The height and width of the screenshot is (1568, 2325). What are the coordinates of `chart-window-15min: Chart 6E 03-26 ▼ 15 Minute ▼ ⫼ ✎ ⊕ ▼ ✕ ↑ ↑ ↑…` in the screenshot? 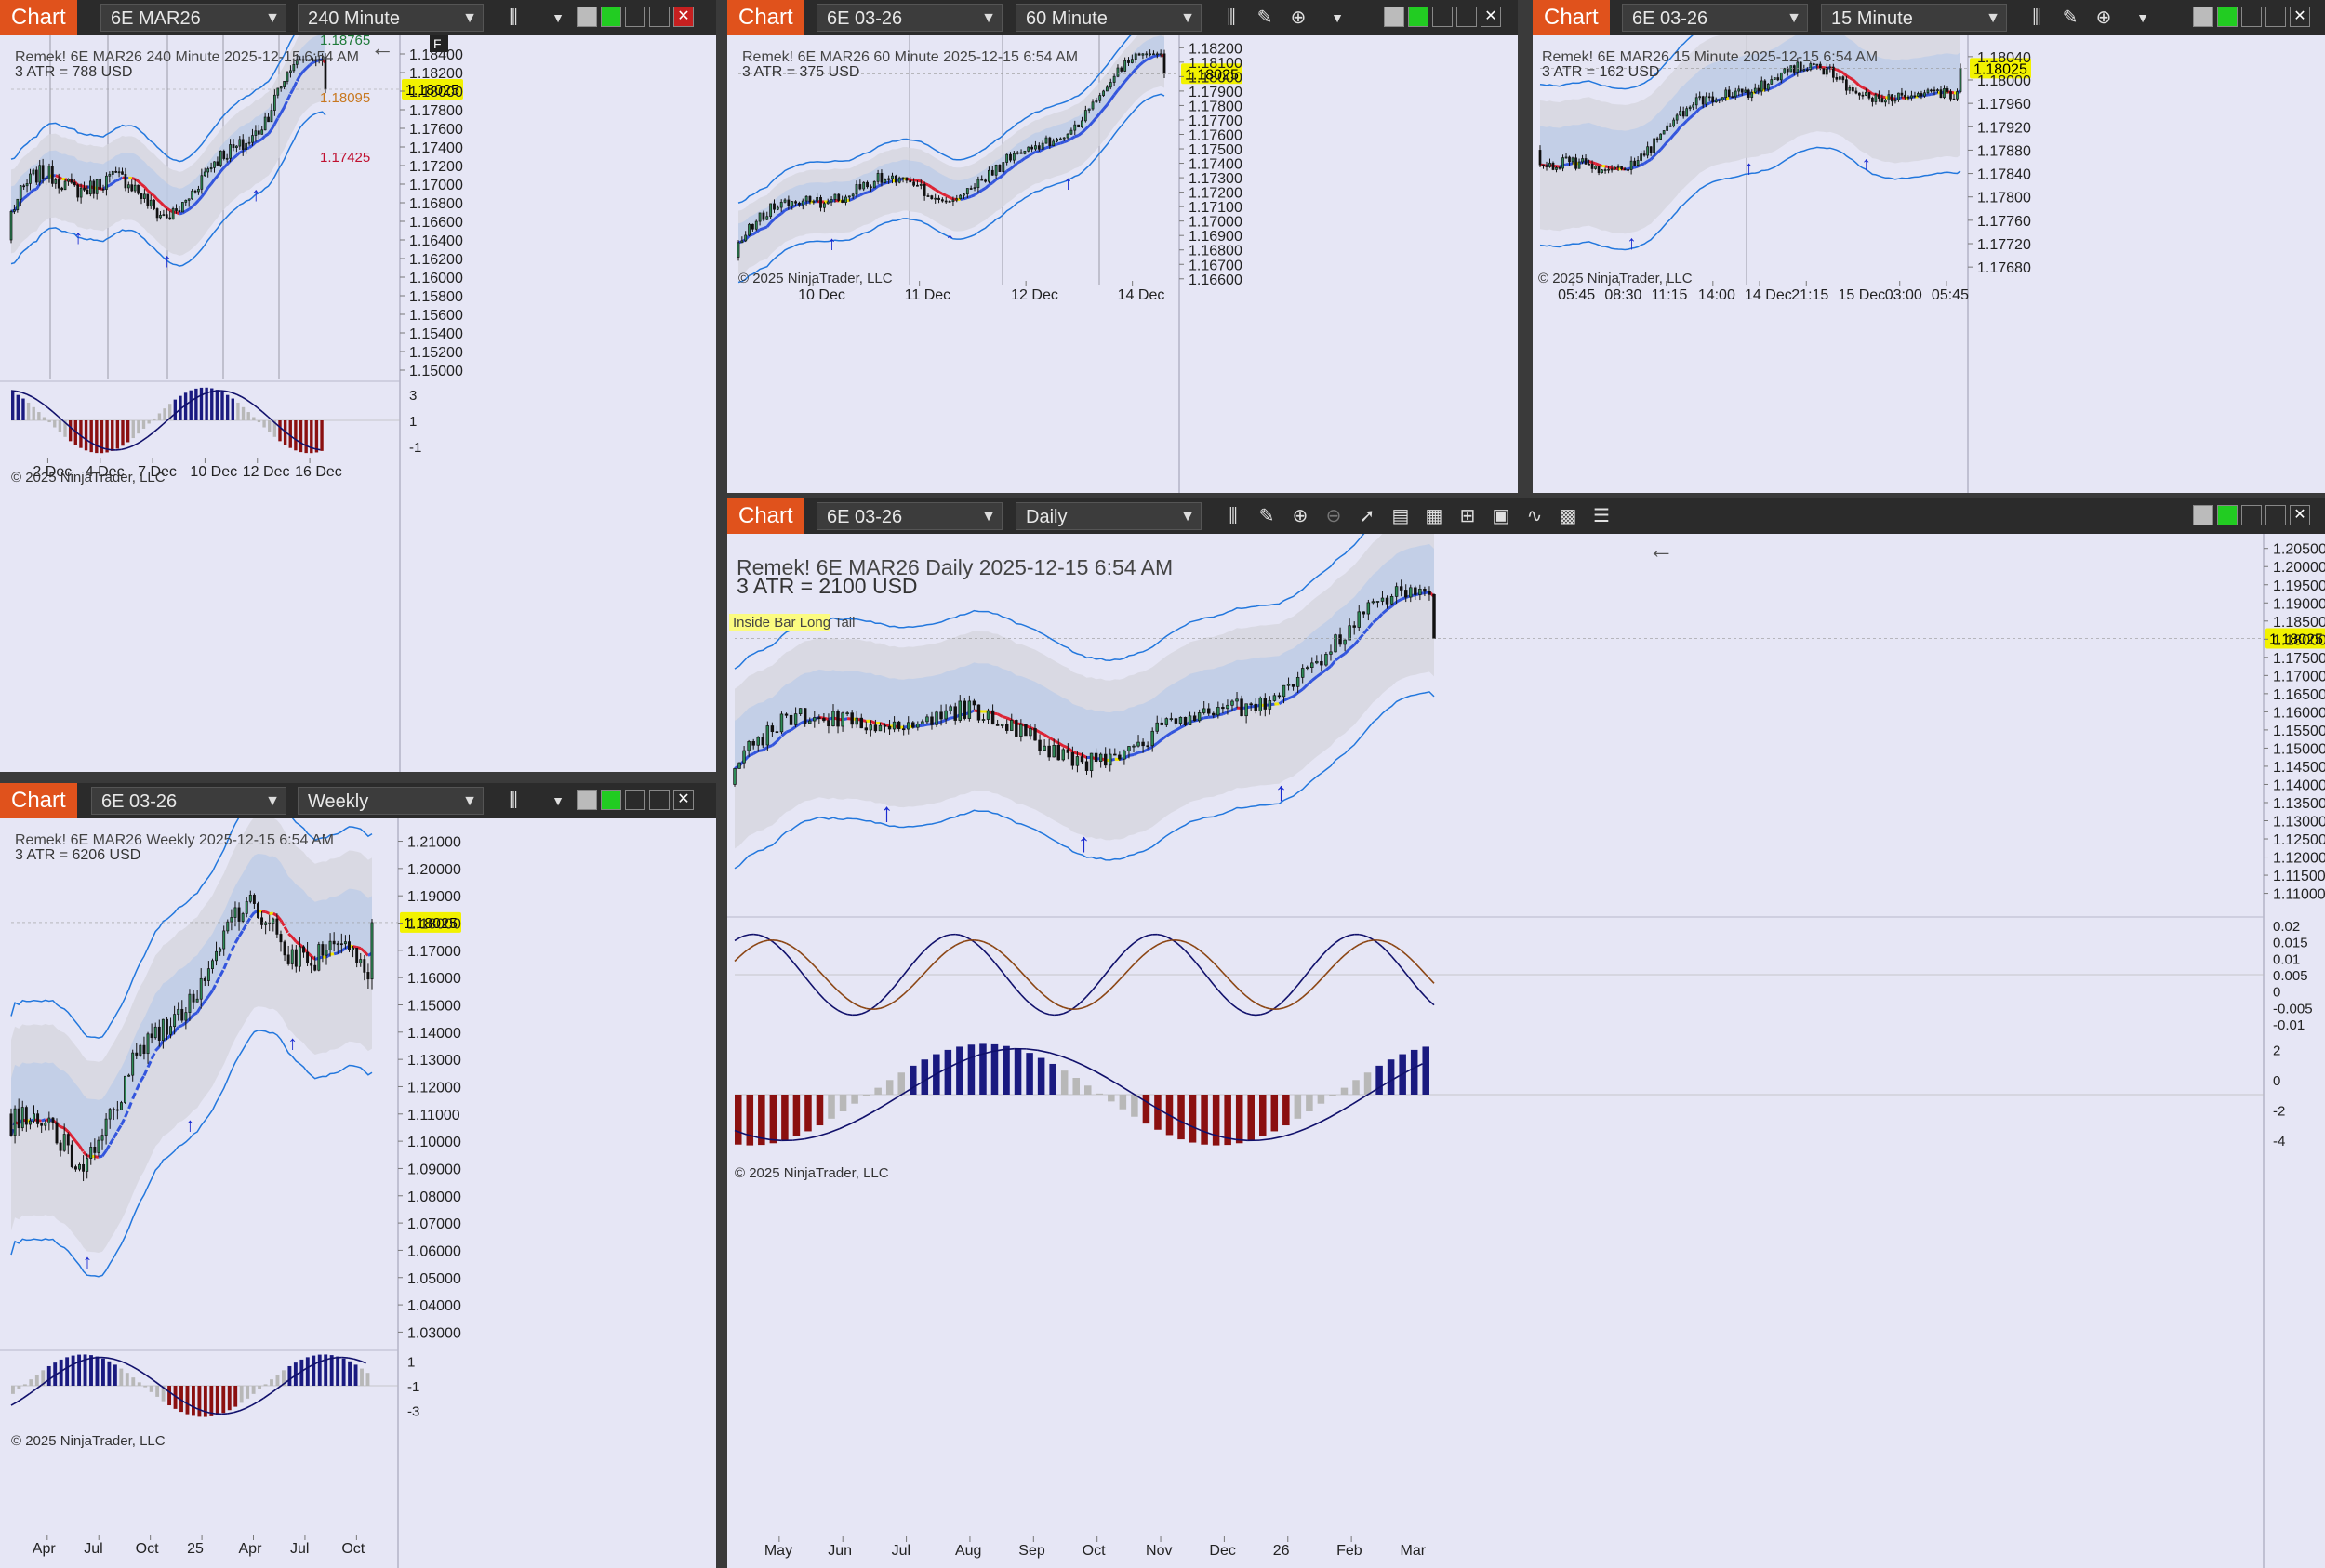 It's located at (1929, 246).